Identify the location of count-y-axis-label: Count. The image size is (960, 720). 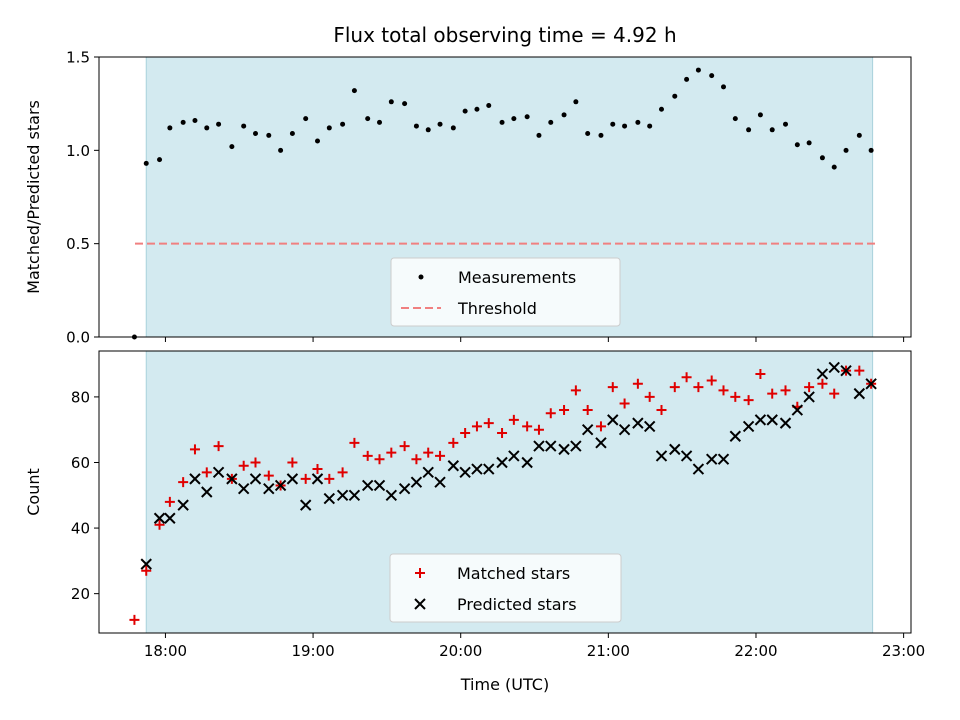
(33, 492).